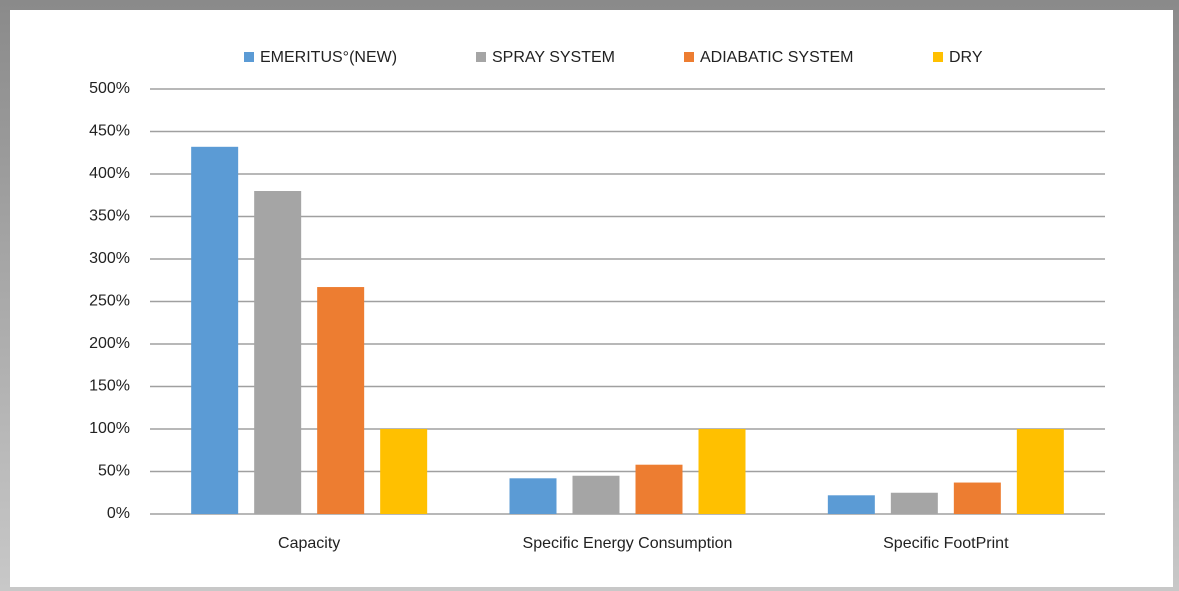 This screenshot has height=591, width=1179. I want to click on y-tick-label: 500%, so click(109, 88).